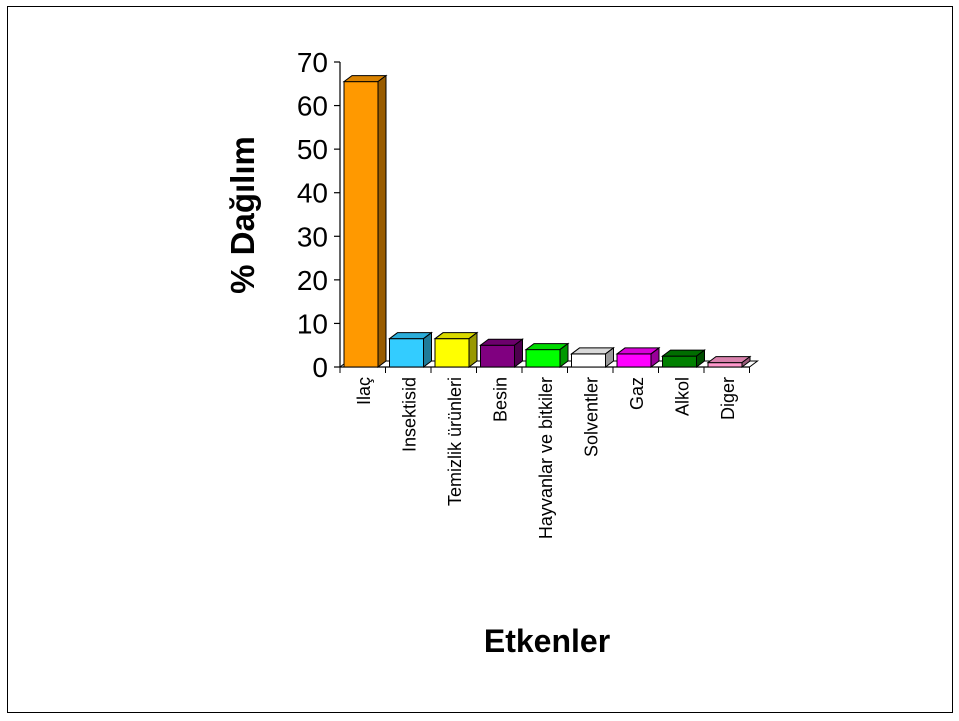  What do you see at coordinates (312, 149) in the screenshot?
I see `y-tick-label: 50` at bounding box center [312, 149].